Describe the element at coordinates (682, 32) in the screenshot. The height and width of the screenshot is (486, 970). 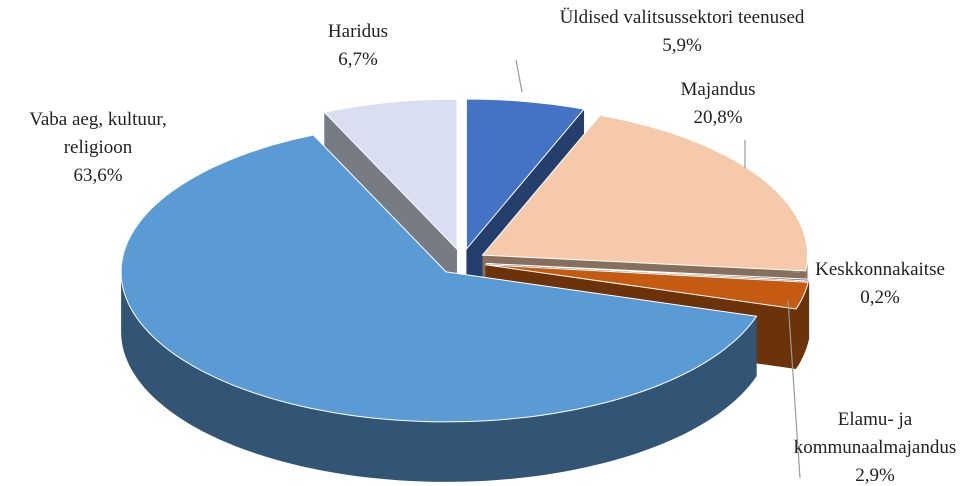
I see `data-label: Üldised valitsussektori teenused 5,9%` at that location.